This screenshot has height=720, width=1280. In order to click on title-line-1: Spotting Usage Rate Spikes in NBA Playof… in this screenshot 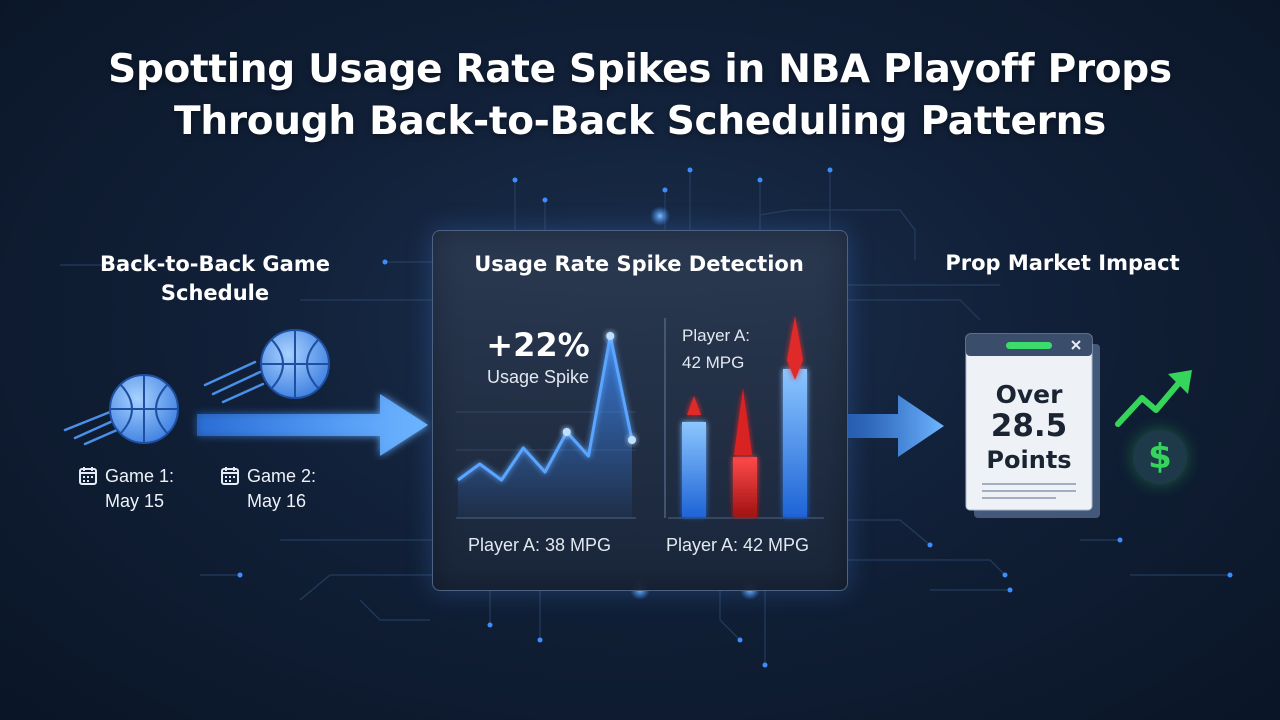, I will do `click(640, 69)`.